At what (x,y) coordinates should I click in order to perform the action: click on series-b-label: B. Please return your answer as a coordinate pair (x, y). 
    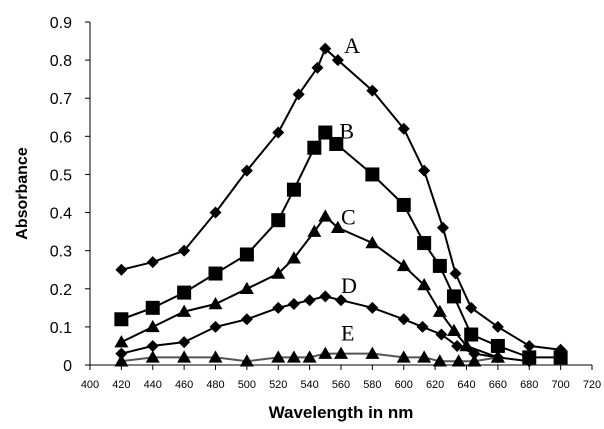
    Looking at the image, I should click on (346, 131).